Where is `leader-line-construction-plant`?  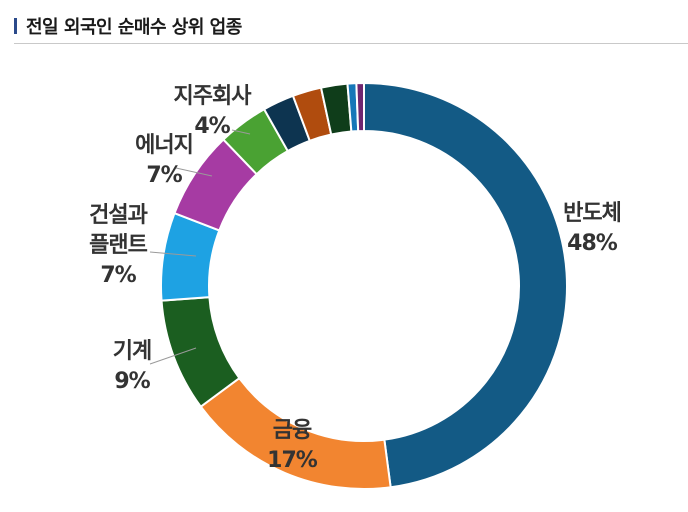 leader-line-construction-plant is located at coordinates (173, 254).